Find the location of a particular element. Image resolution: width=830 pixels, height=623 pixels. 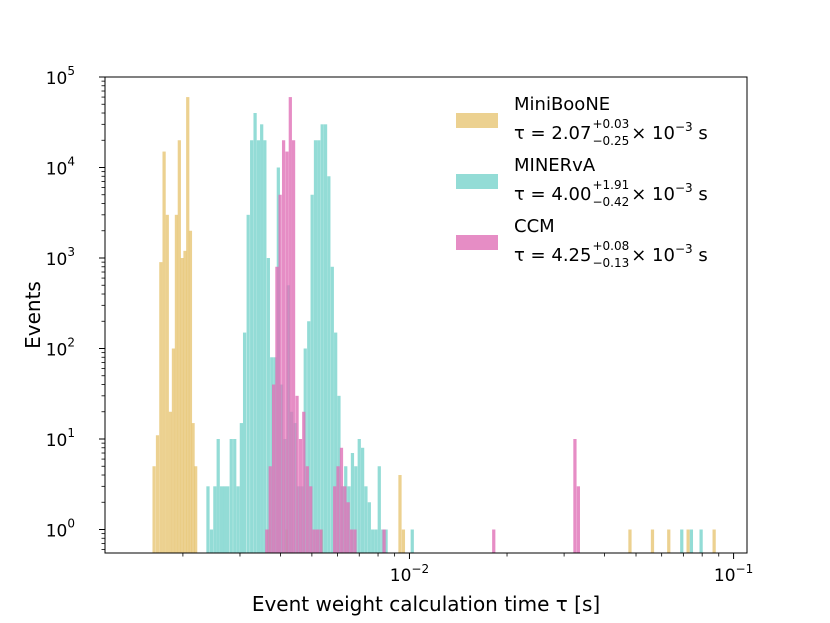

legend-tau-lower: −0.13 is located at coordinates (610, 263).